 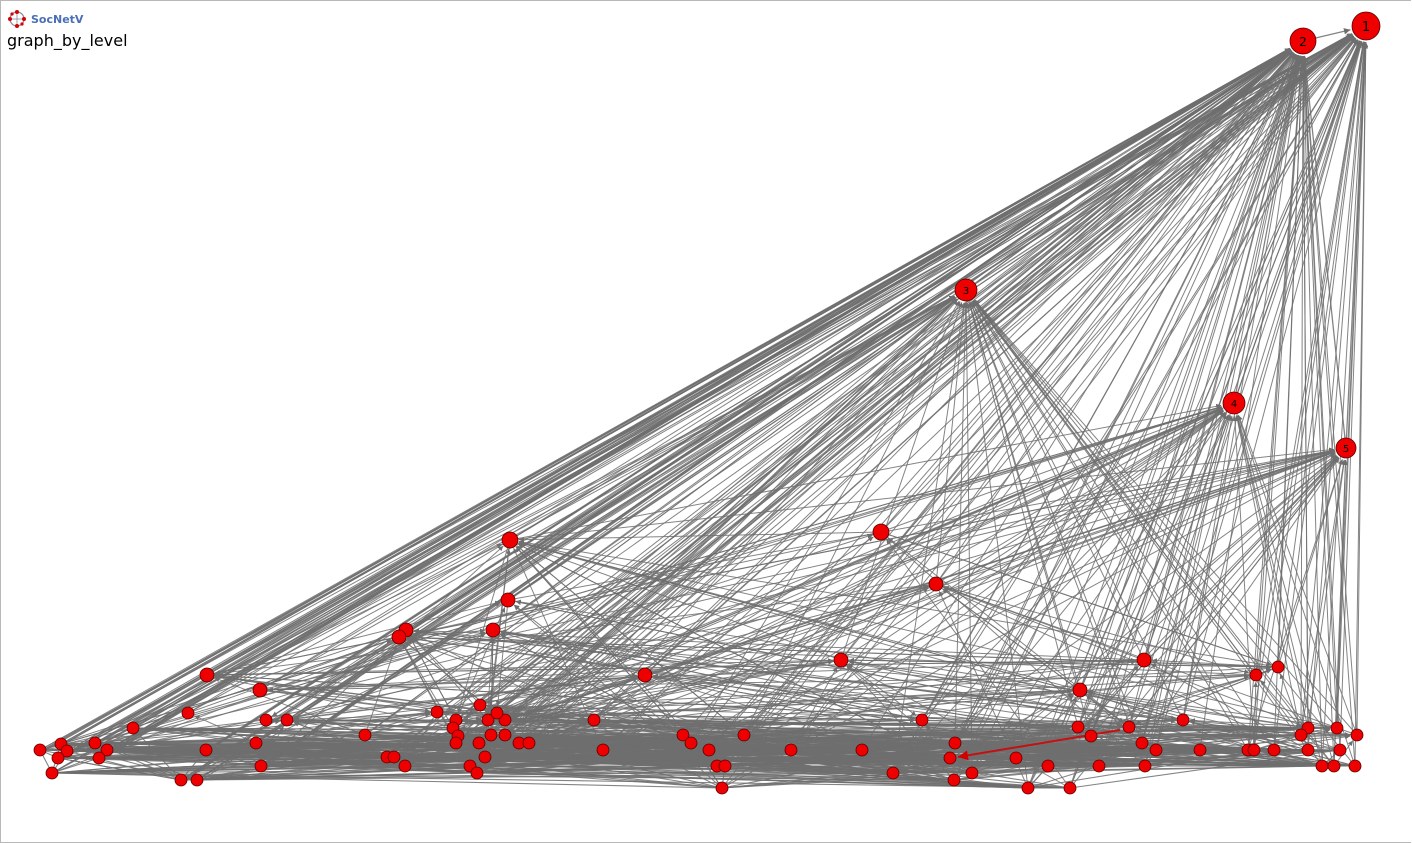 I want to click on app-logo: SocNetV, so click(x=44, y=19).